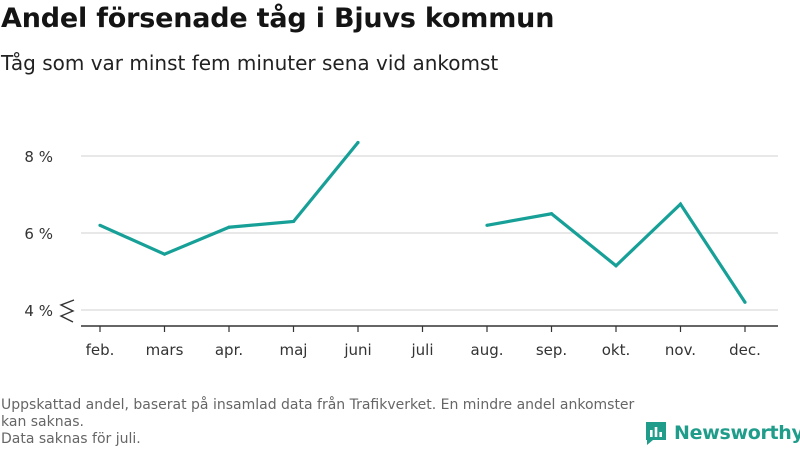 This screenshot has height=450, width=800. Describe the element at coordinates (745, 350) in the screenshot. I see `x-tick-label: dec.` at that location.